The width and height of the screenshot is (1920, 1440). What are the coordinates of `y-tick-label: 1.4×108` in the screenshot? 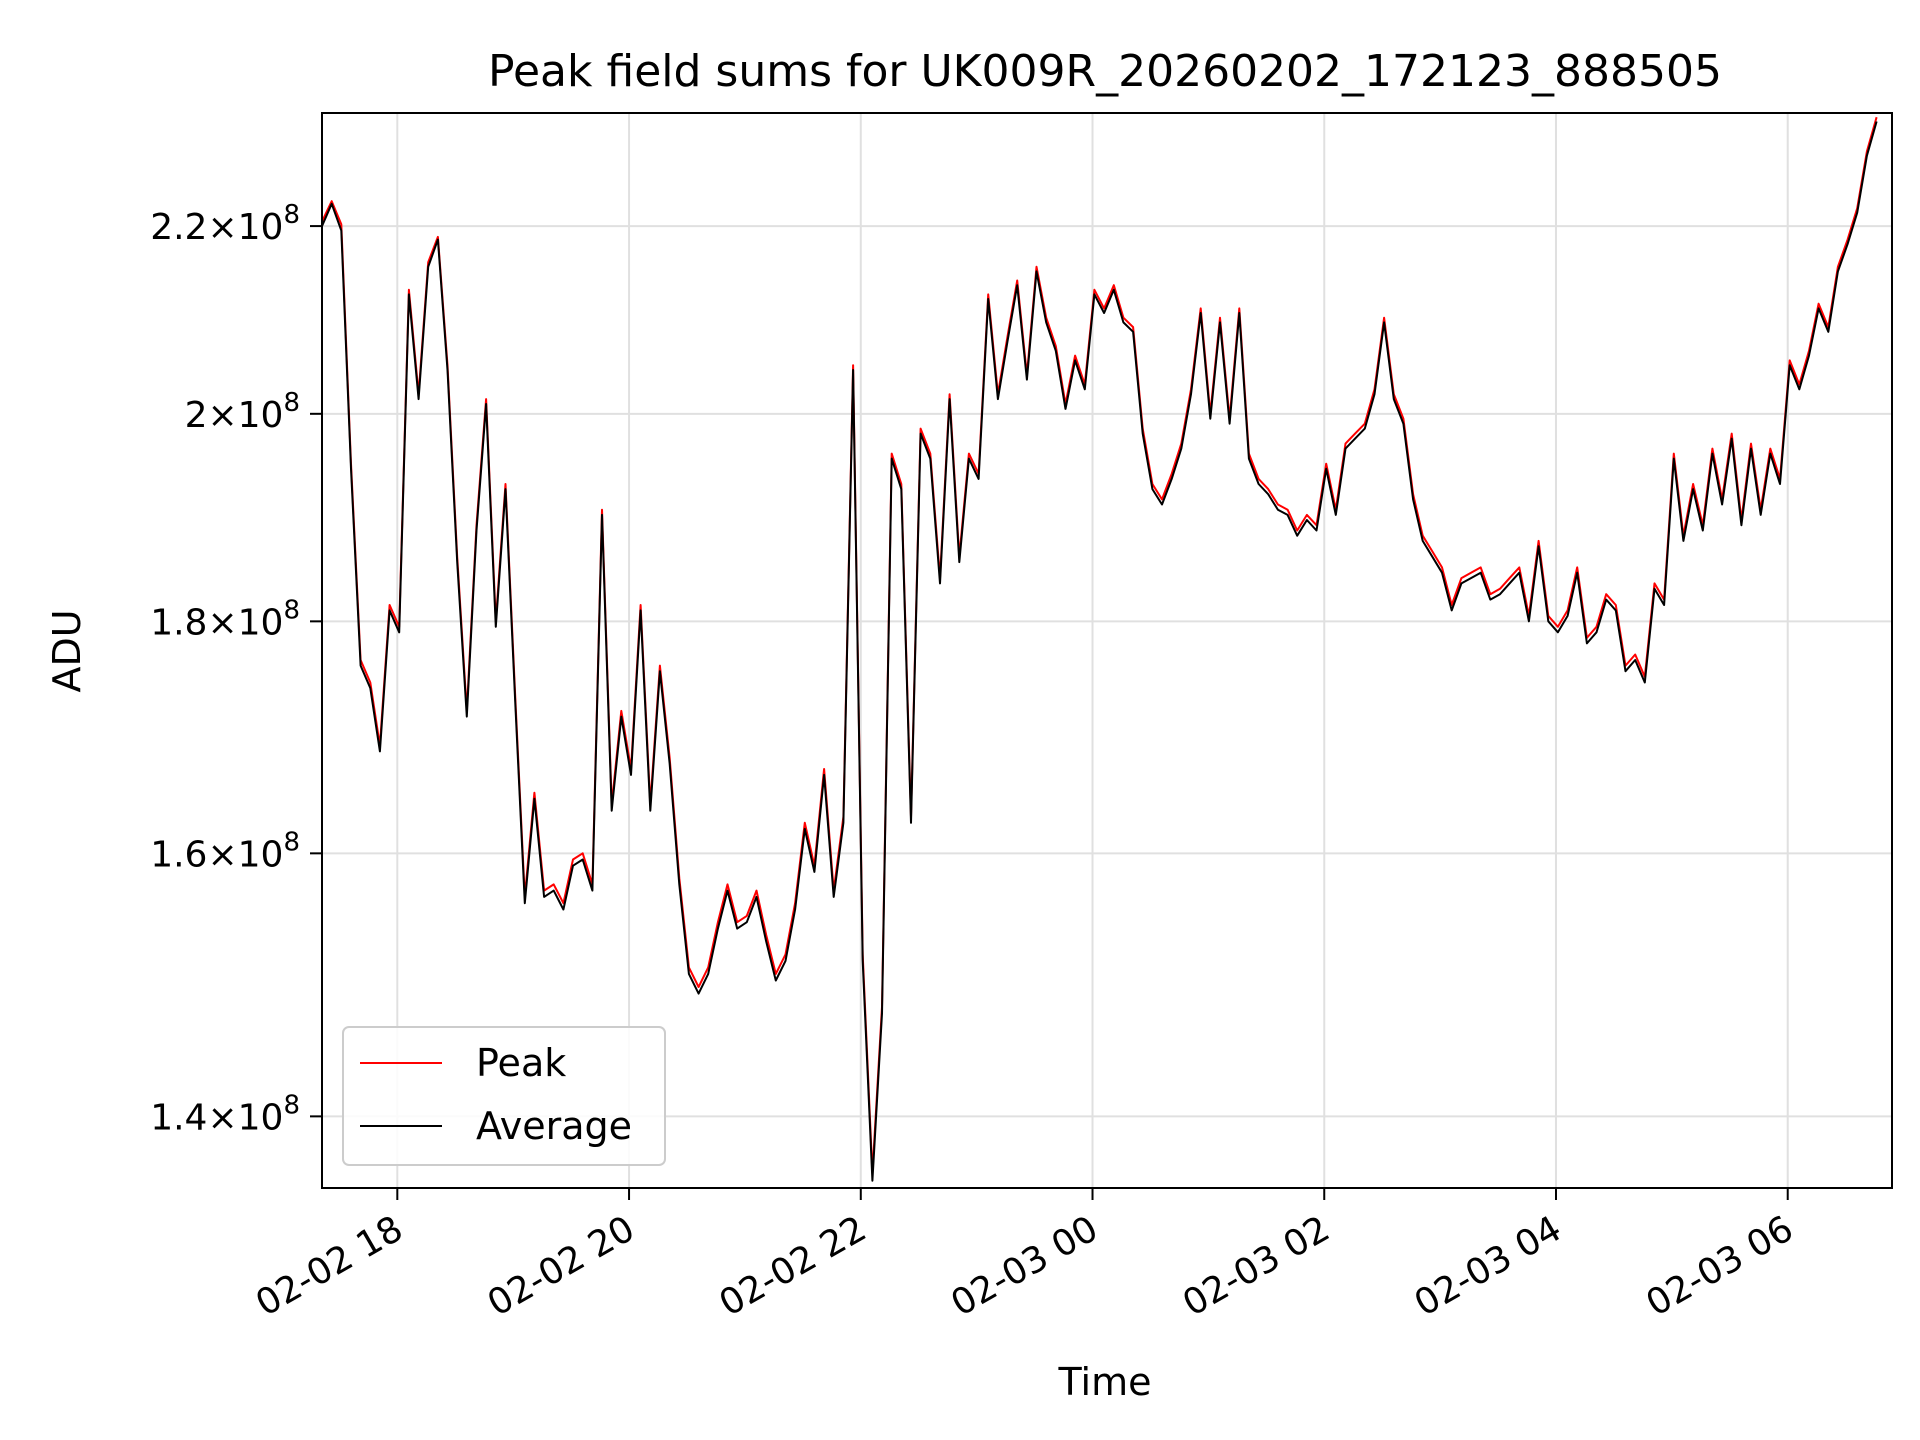 It's located at (225, 1114).